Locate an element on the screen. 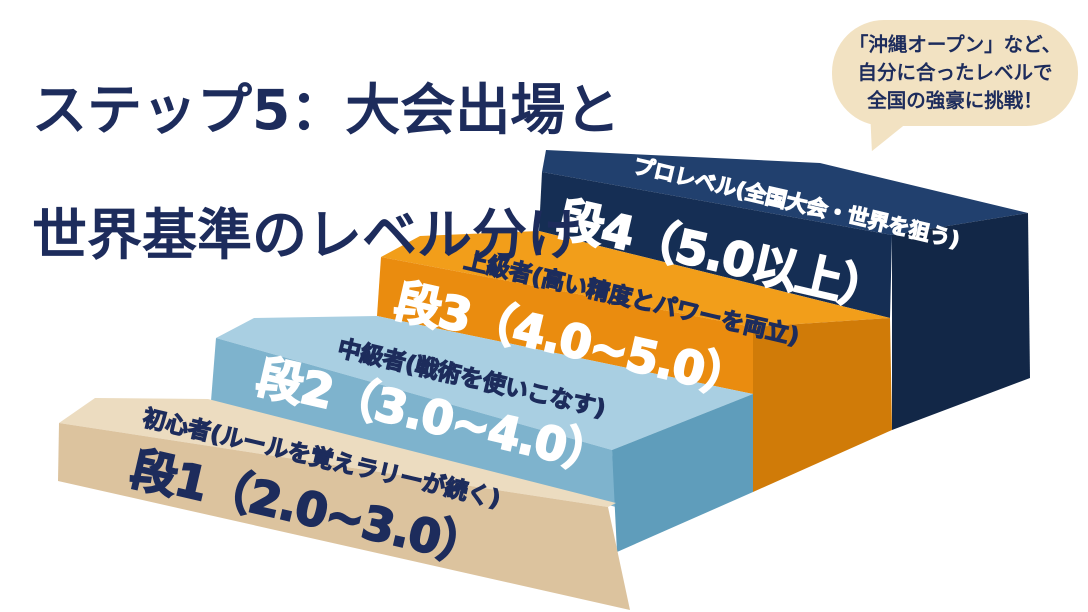 The image size is (1088, 612). step-2-side-face is located at coordinates (682, 473).